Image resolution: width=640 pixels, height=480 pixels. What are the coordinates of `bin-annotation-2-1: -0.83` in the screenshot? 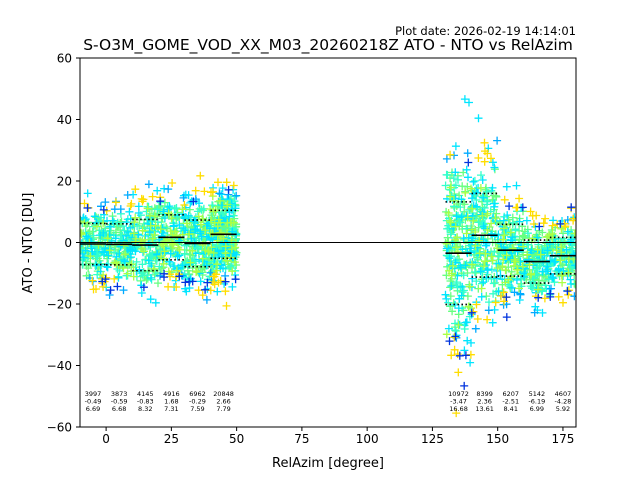 It's located at (145, 402).